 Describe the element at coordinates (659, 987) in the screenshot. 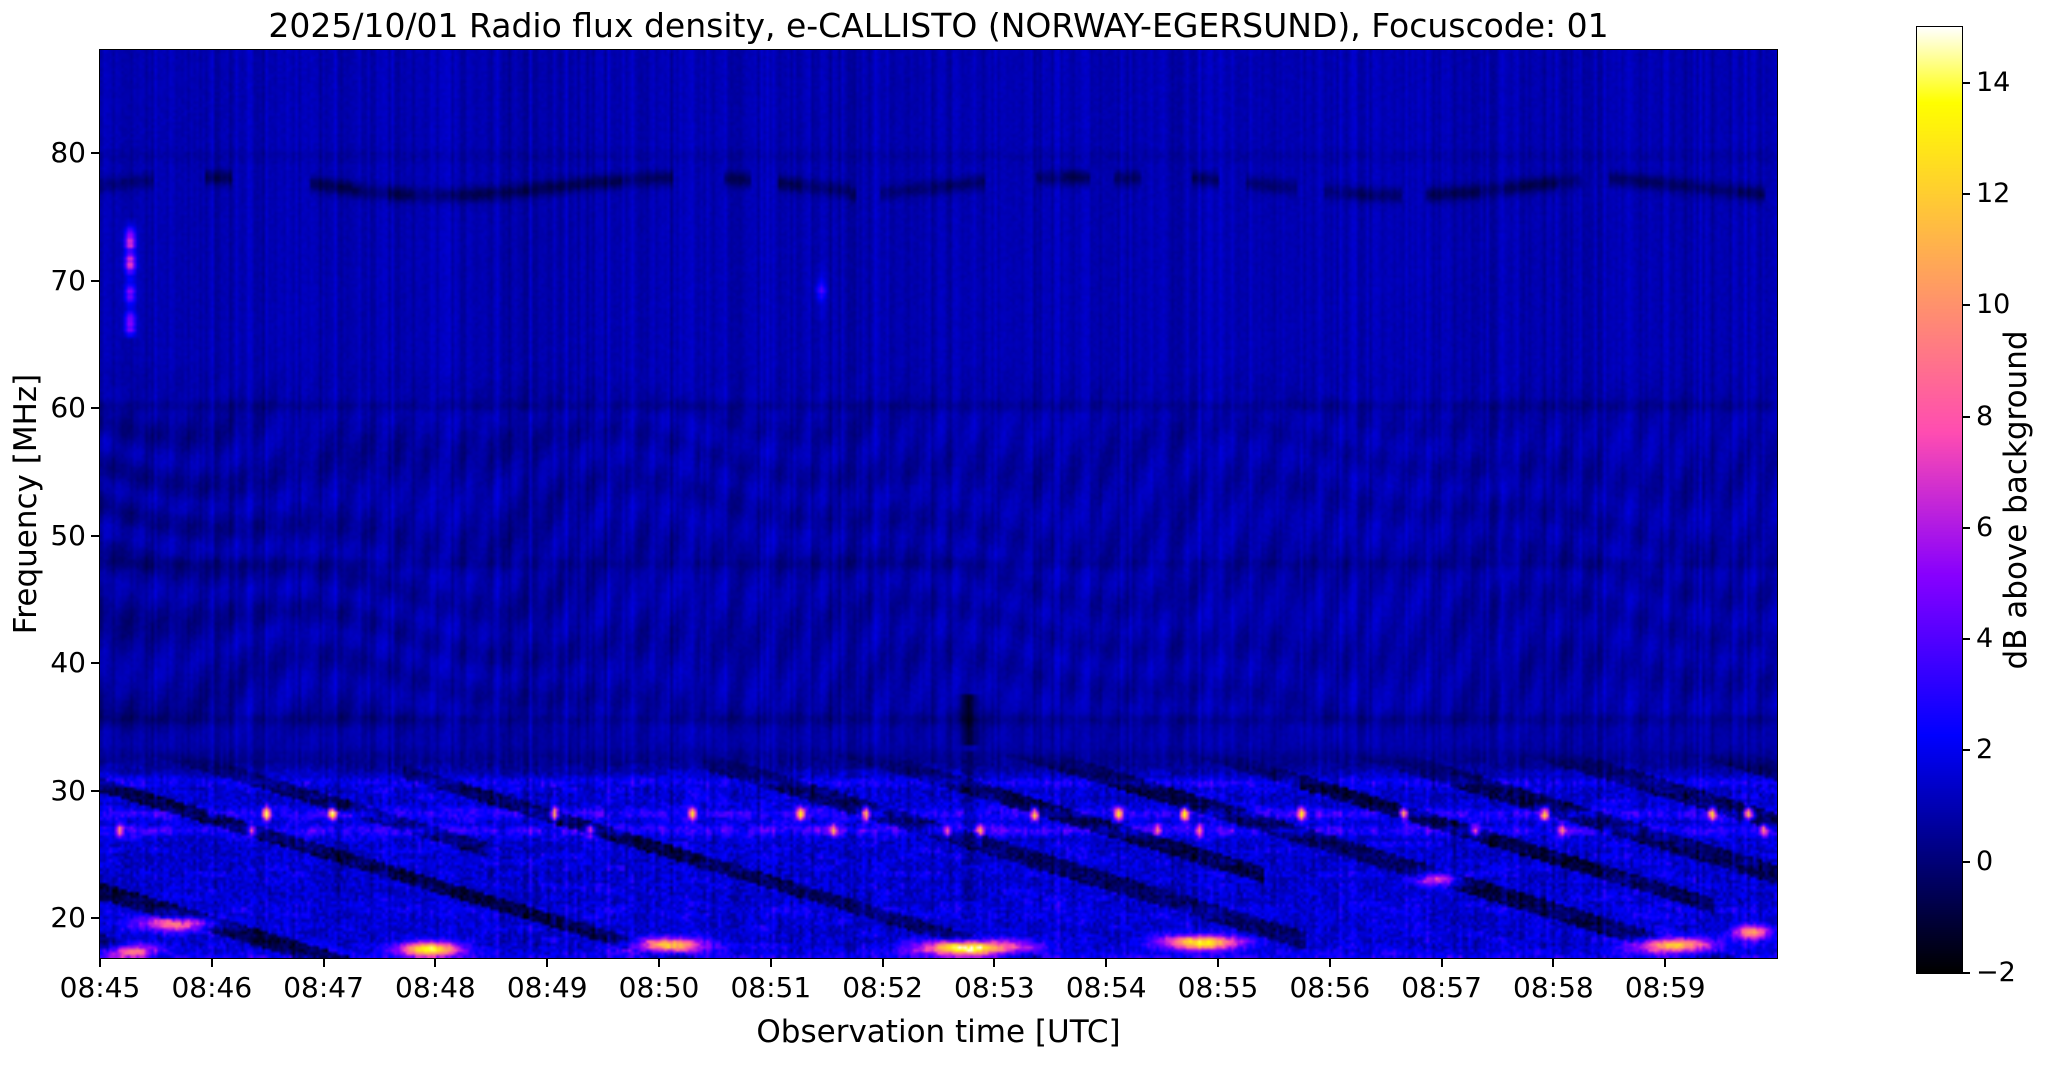

I see `x-tick-label: 08:50` at that location.